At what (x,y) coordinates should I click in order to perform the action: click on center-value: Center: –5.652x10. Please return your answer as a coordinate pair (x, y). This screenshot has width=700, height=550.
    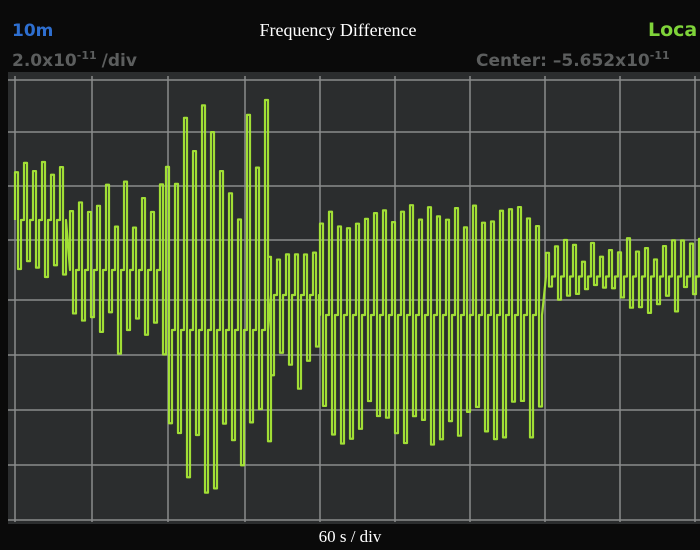
    Looking at the image, I should click on (563, 61).